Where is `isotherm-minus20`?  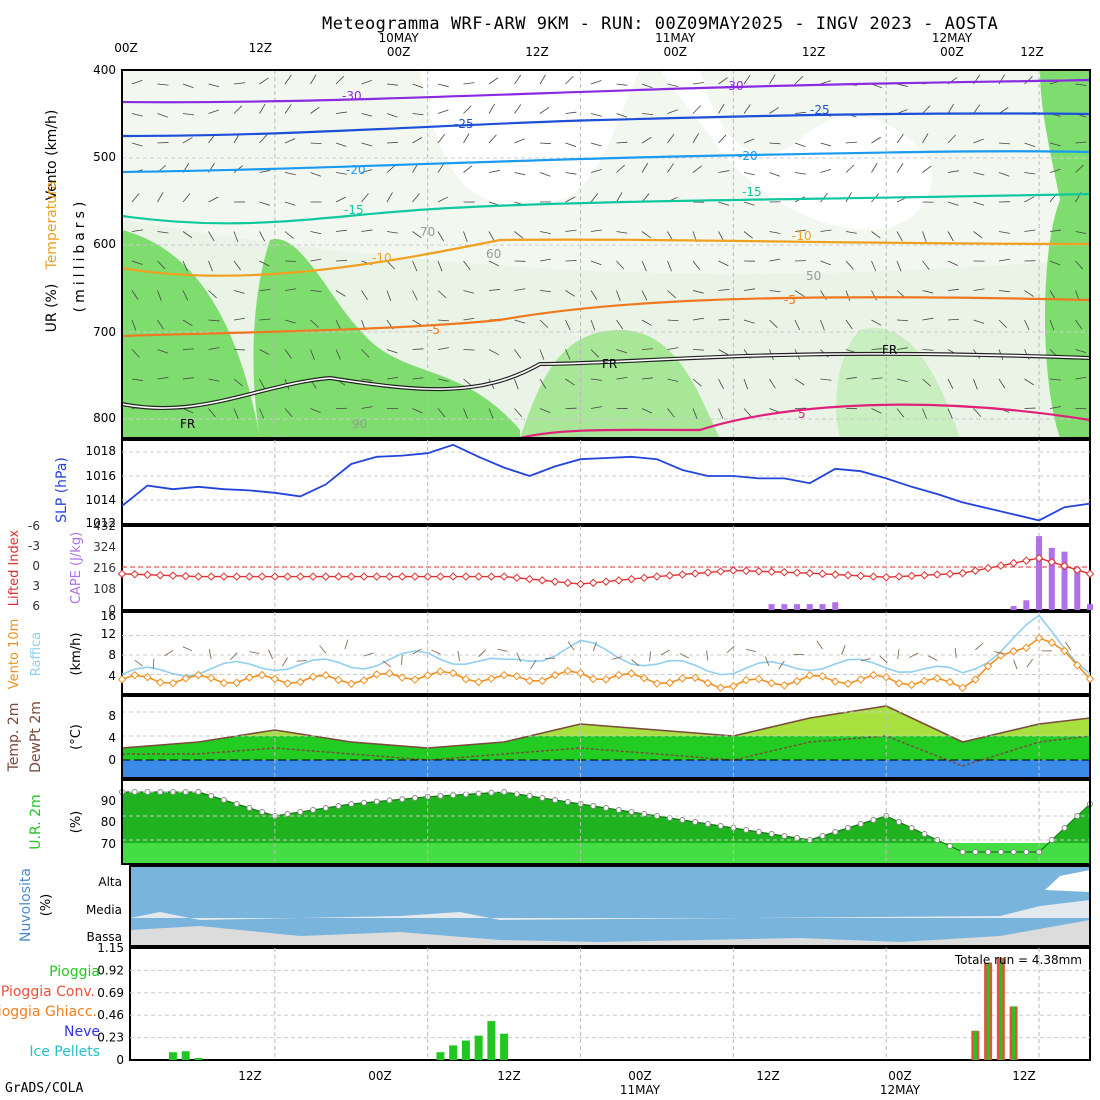 isotherm-minus20 is located at coordinates (606, 162).